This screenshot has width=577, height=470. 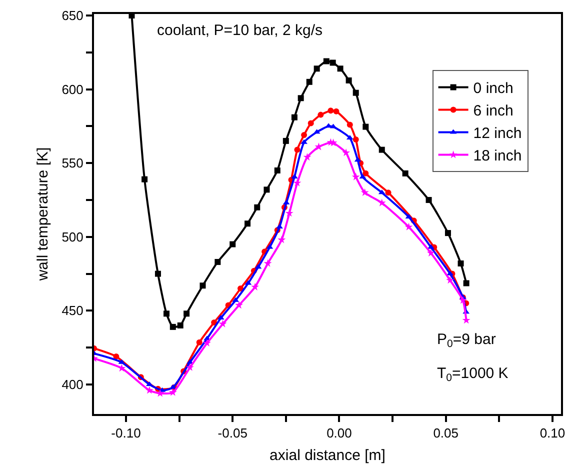 I want to click on legend-label: 18 inch, so click(x=497, y=156).